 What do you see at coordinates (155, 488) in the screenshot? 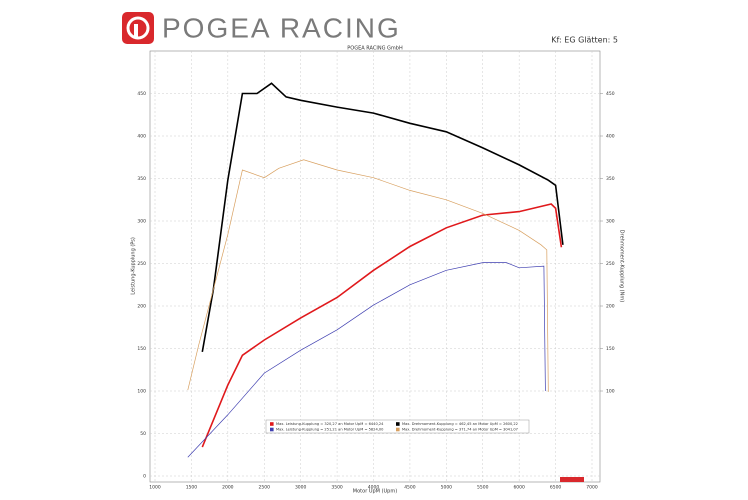
I see `x-tick-label: 1000` at bounding box center [155, 488].